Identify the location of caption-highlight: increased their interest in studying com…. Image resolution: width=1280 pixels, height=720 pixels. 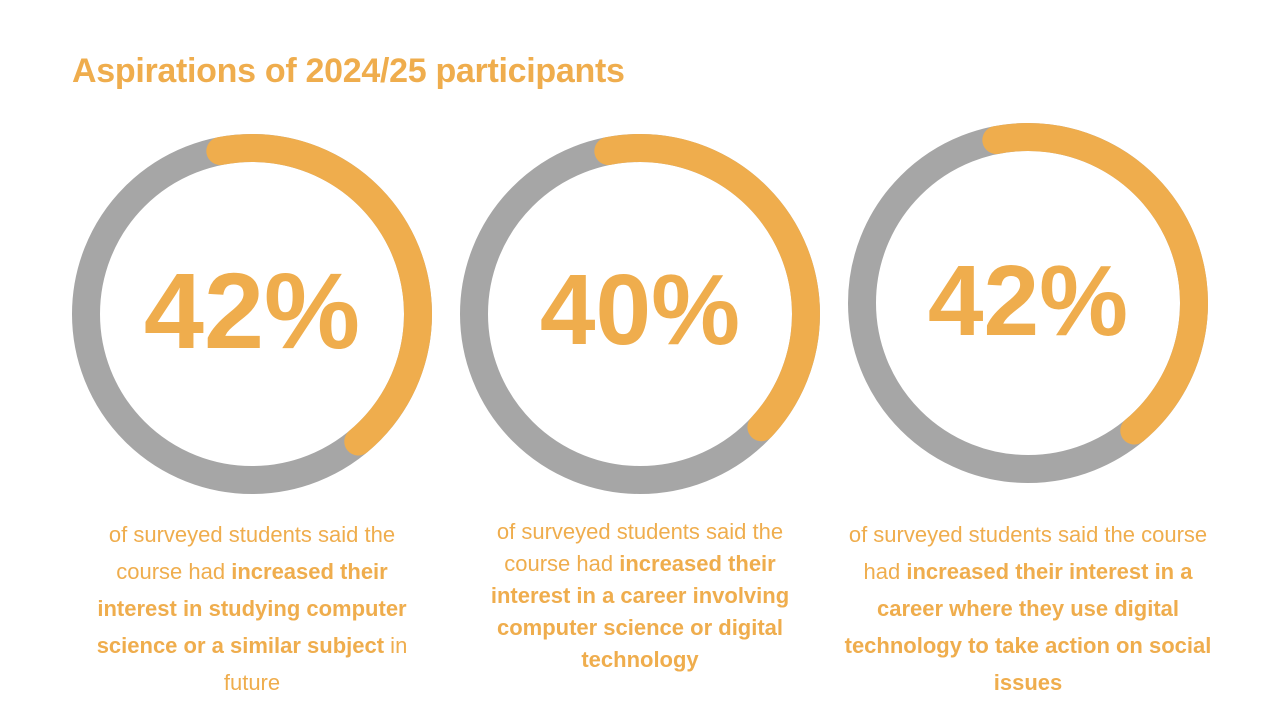
(251, 608).